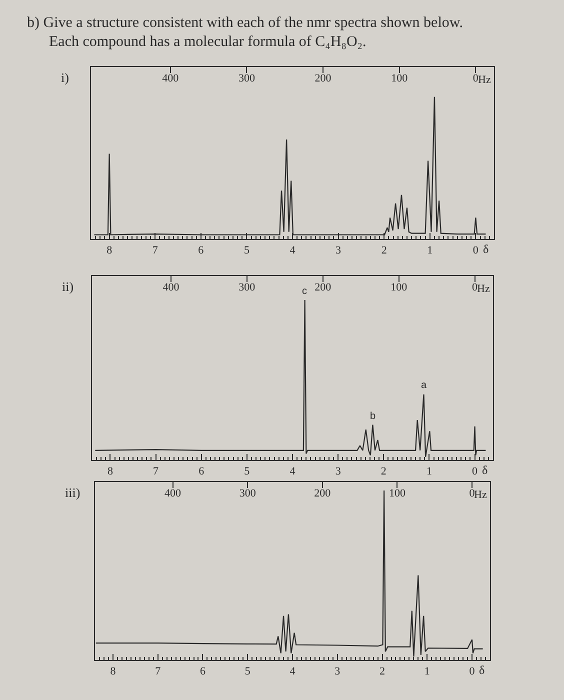  What do you see at coordinates (424, 385) in the screenshot?
I see `annotation: a` at bounding box center [424, 385].